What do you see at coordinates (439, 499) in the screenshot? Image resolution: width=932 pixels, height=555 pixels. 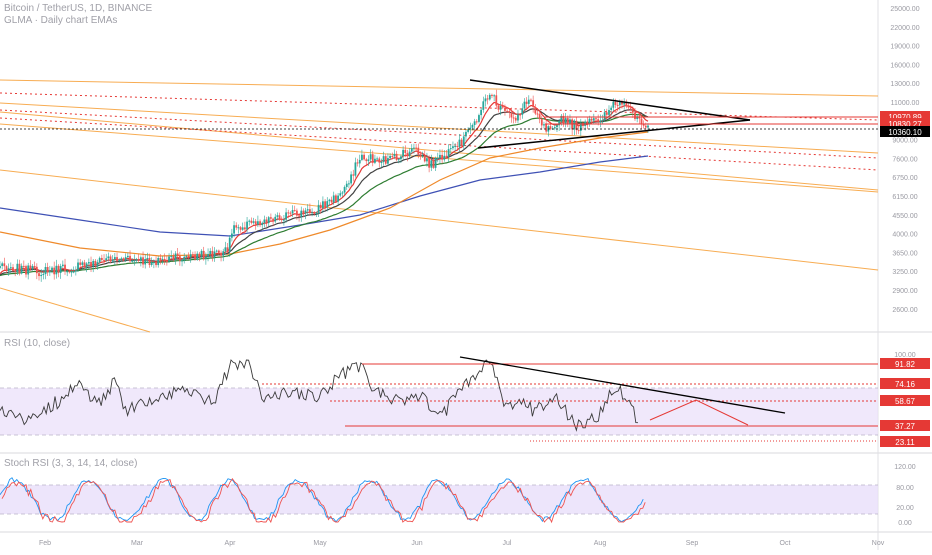 I see `stoch-band` at bounding box center [439, 499].